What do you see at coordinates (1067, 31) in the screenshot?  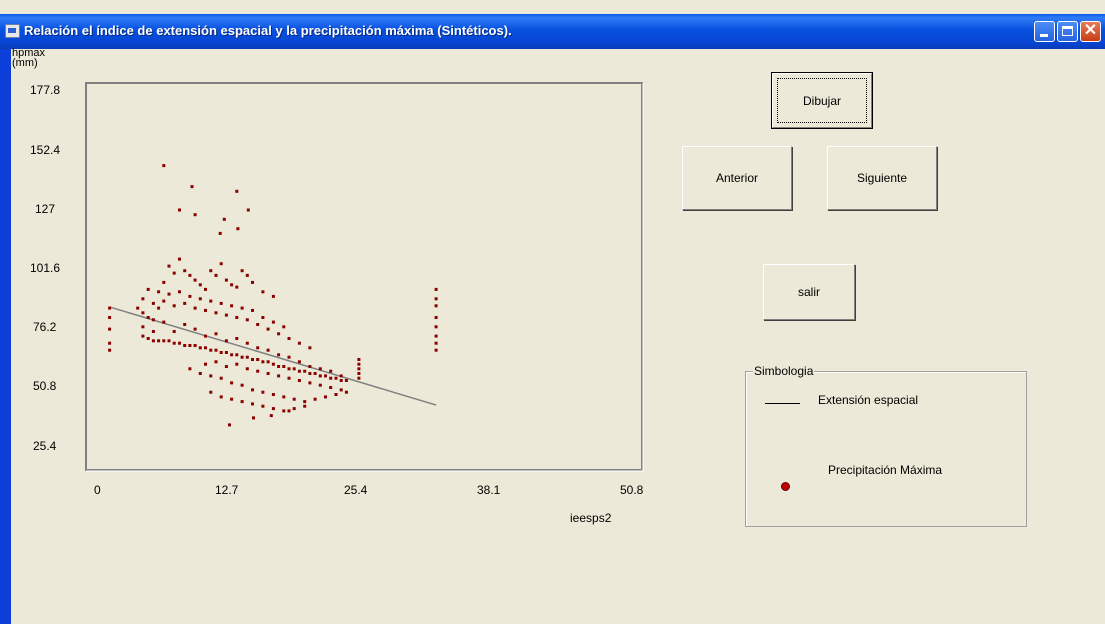 I see `maximize-button` at bounding box center [1067, 31].